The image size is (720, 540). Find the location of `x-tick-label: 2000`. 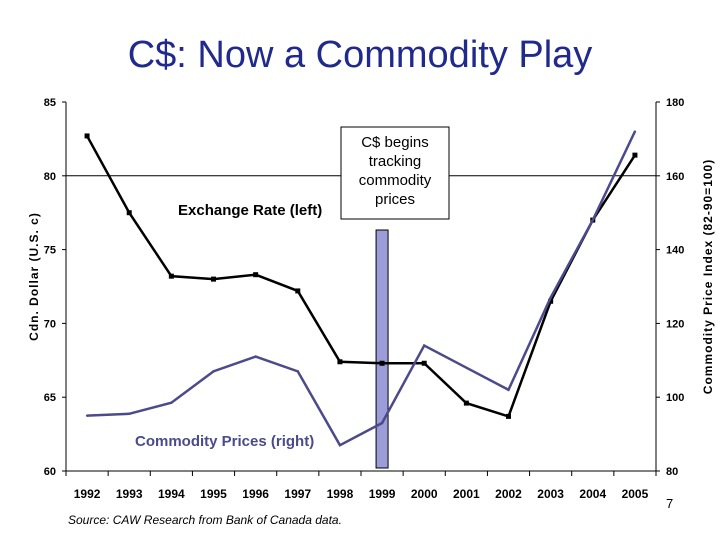

x-tick-label: 2000 is located at coordinates (424, 494).